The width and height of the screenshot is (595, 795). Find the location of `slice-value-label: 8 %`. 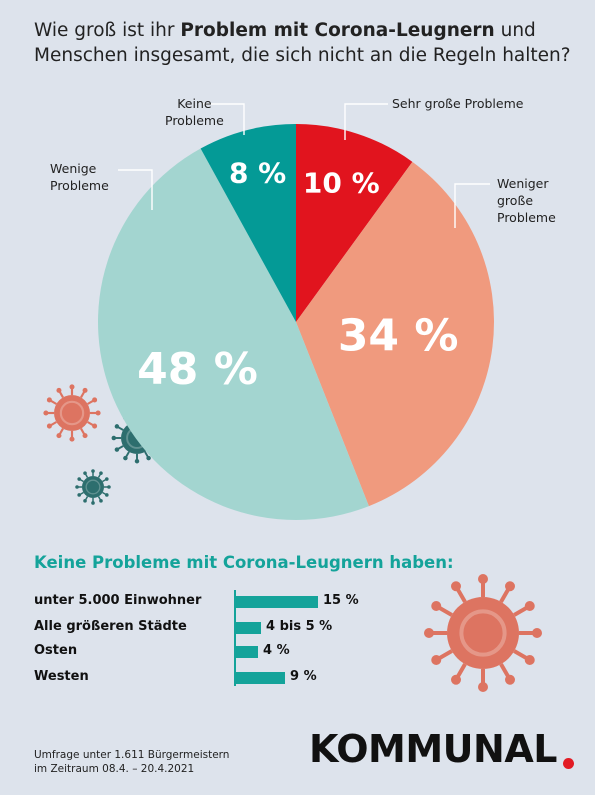

slice-value-label: 8 % is located at coordinates (257, 172).